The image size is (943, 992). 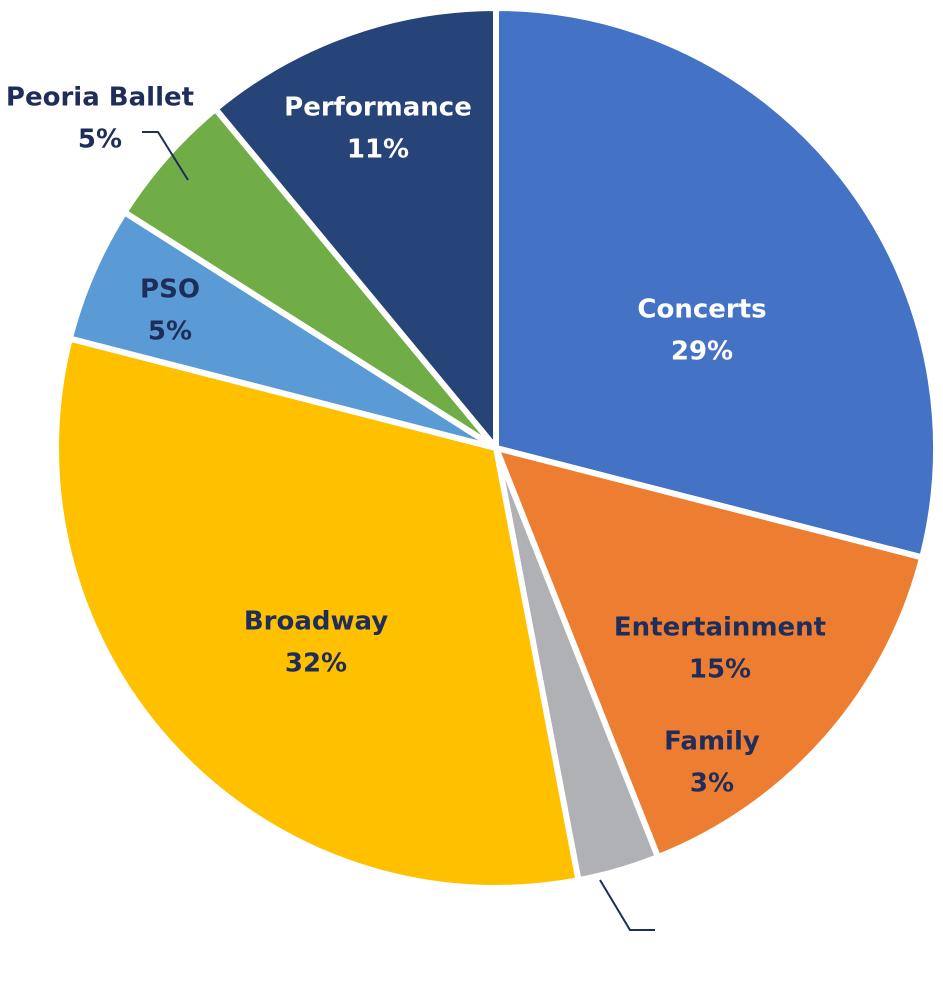 What do you see at coordinates (355, 228) in the screenshot?
I see `pie-slice` at bounding box center [355, 228].